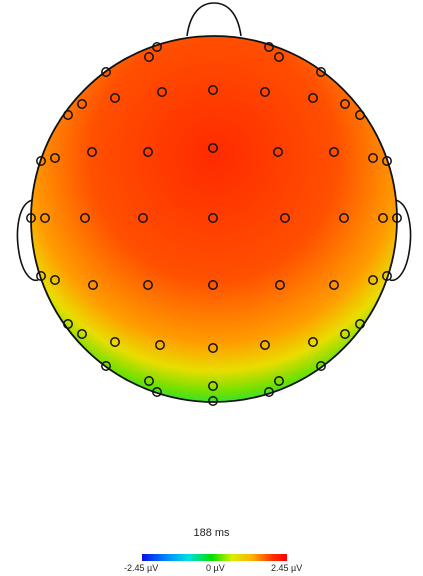 The height and width of the screenshot is (576, 423). I want to click on latency-label: 188 ms, so click(211, 533).